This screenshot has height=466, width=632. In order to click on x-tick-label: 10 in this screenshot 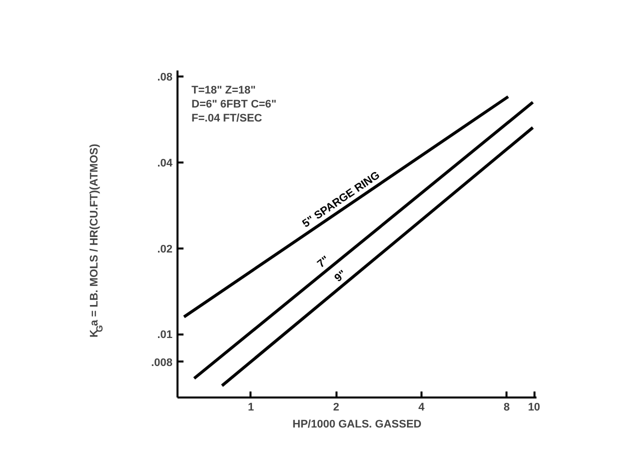, I will do `click(534, 408)`.